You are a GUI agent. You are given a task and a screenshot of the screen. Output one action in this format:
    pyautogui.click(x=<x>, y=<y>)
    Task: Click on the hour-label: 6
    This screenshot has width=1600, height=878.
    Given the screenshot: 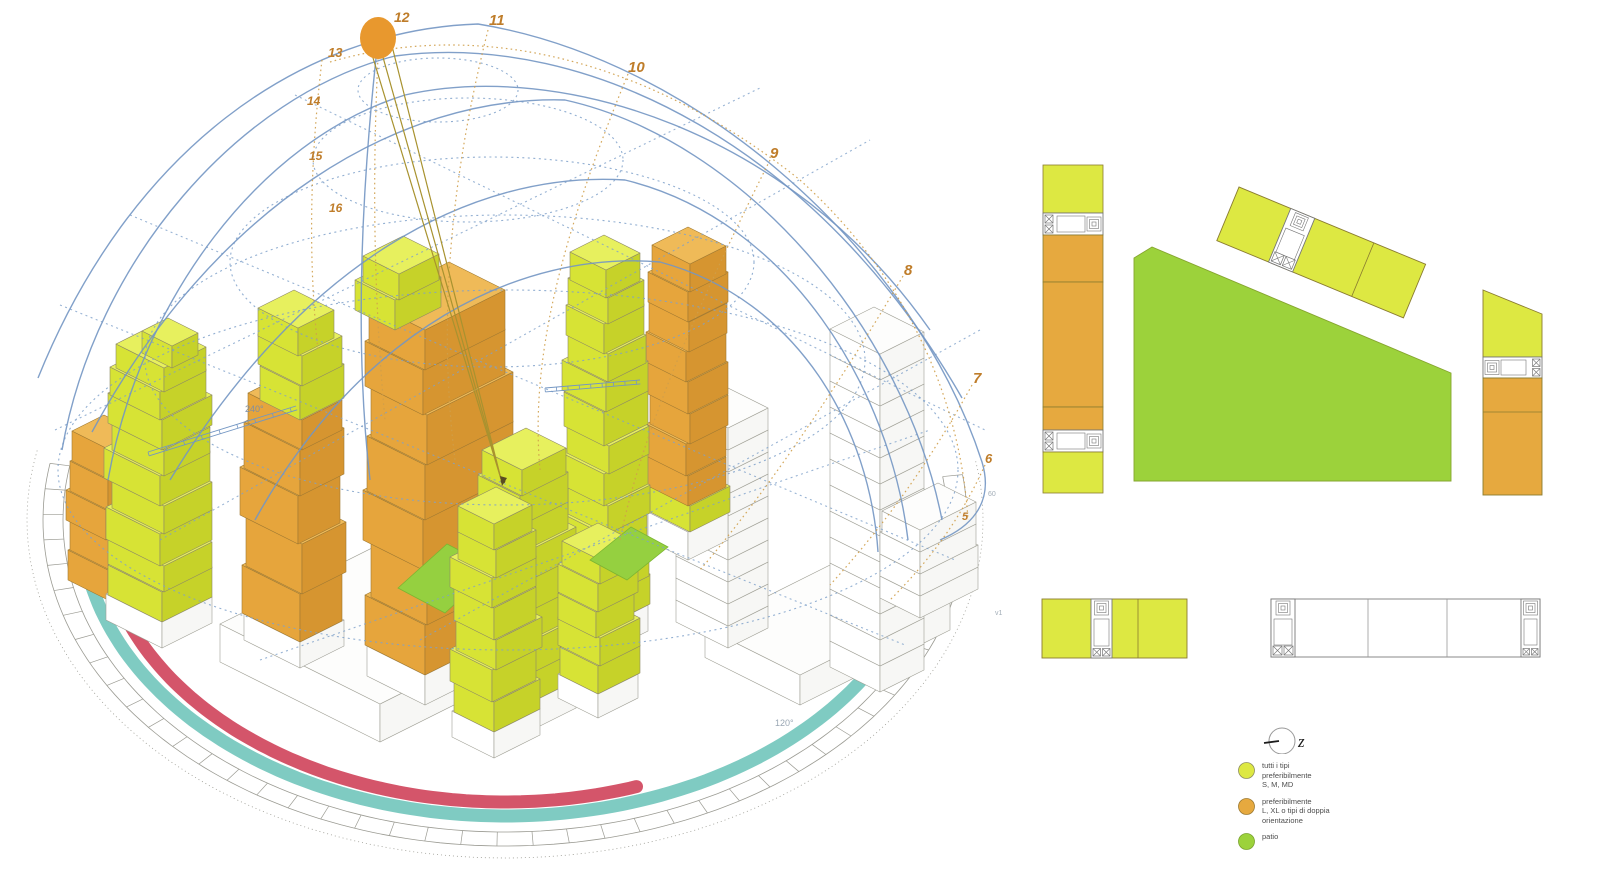 What is the action you would take?
    pyautogui.click(x=989, y=458)
    